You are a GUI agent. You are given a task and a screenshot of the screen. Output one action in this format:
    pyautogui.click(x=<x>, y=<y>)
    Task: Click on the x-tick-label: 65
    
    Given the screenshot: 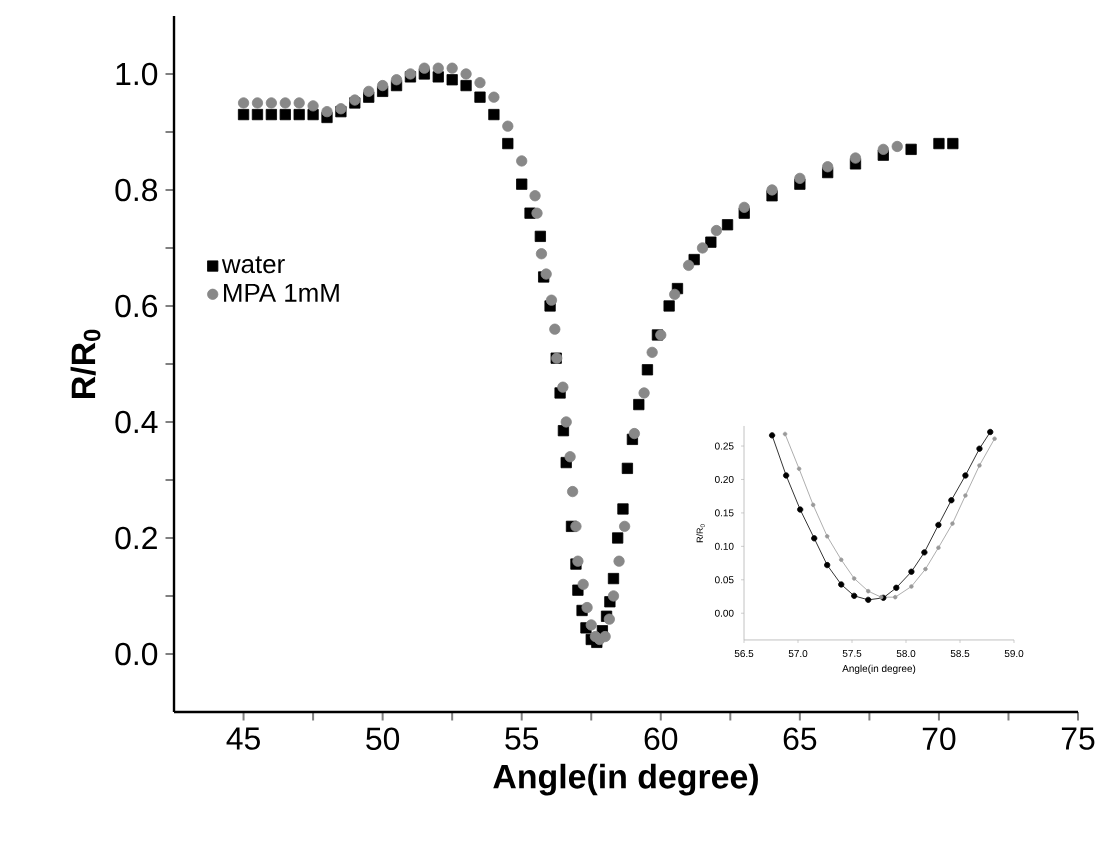 What is the action you would take?
    pyautogui.click(x=800, y=739)
    